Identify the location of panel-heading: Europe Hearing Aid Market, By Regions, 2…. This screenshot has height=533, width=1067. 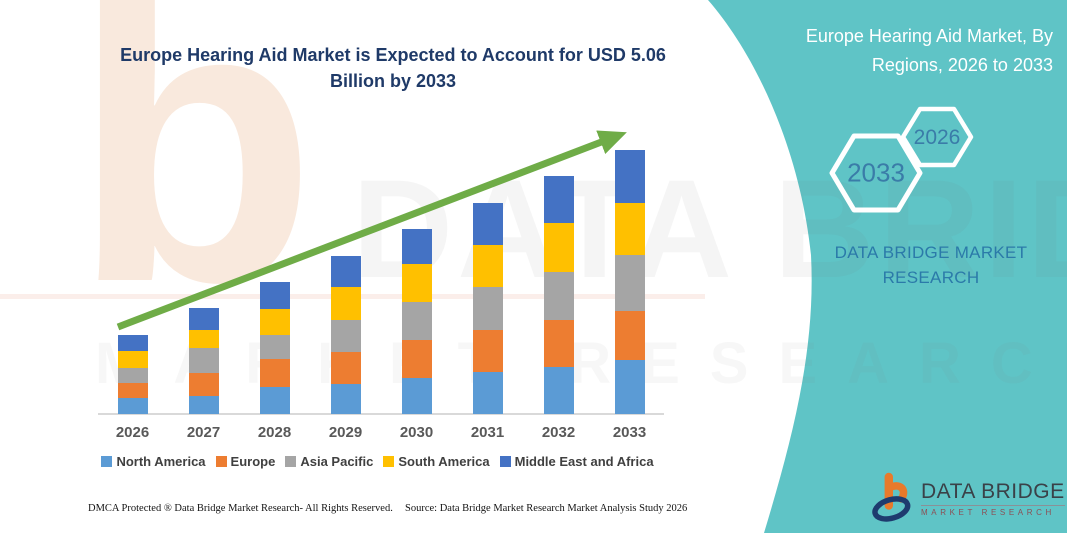
(929, 50).